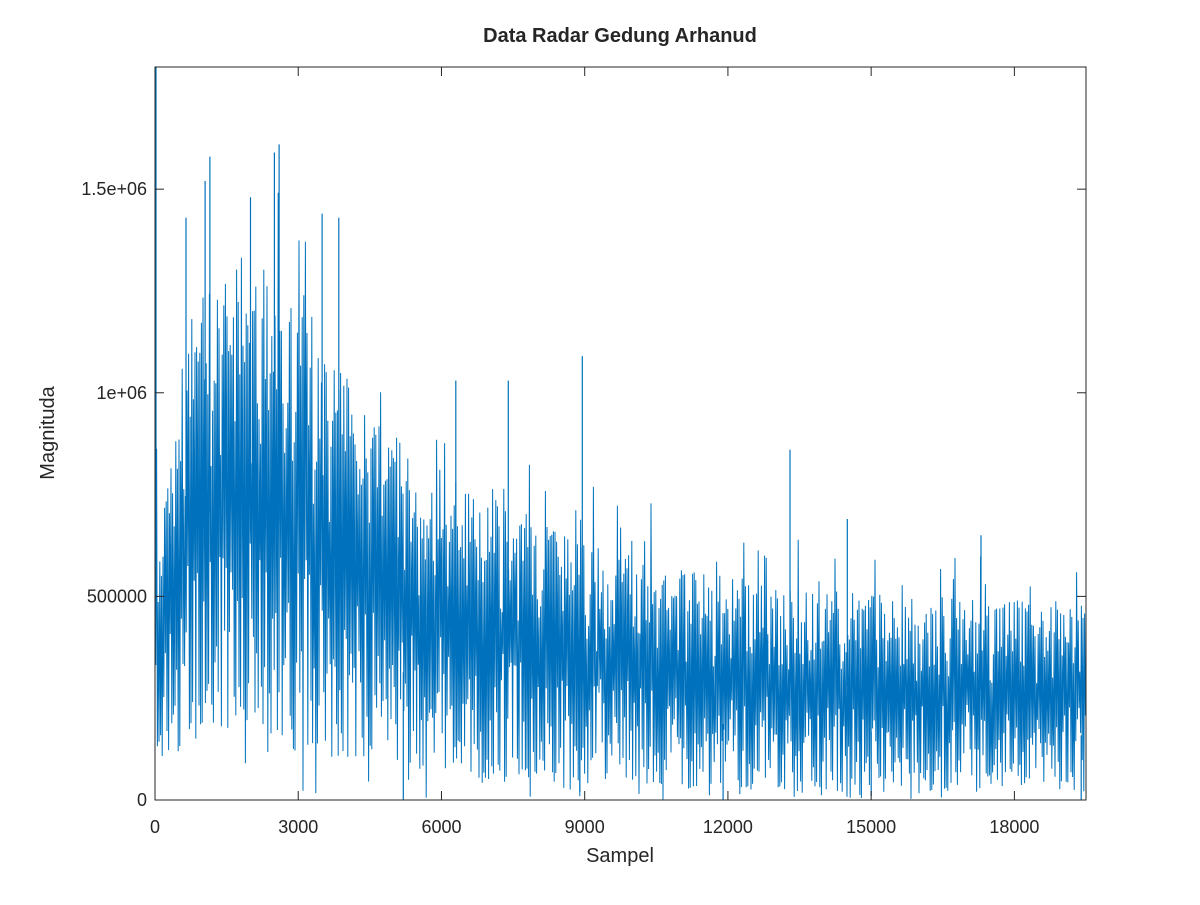 The width and height of the screenshot is (1200, 905). Describe the element at coordinates (121, 393) in the screenshot. I see `y-tick-label: 1e+06` at that location.